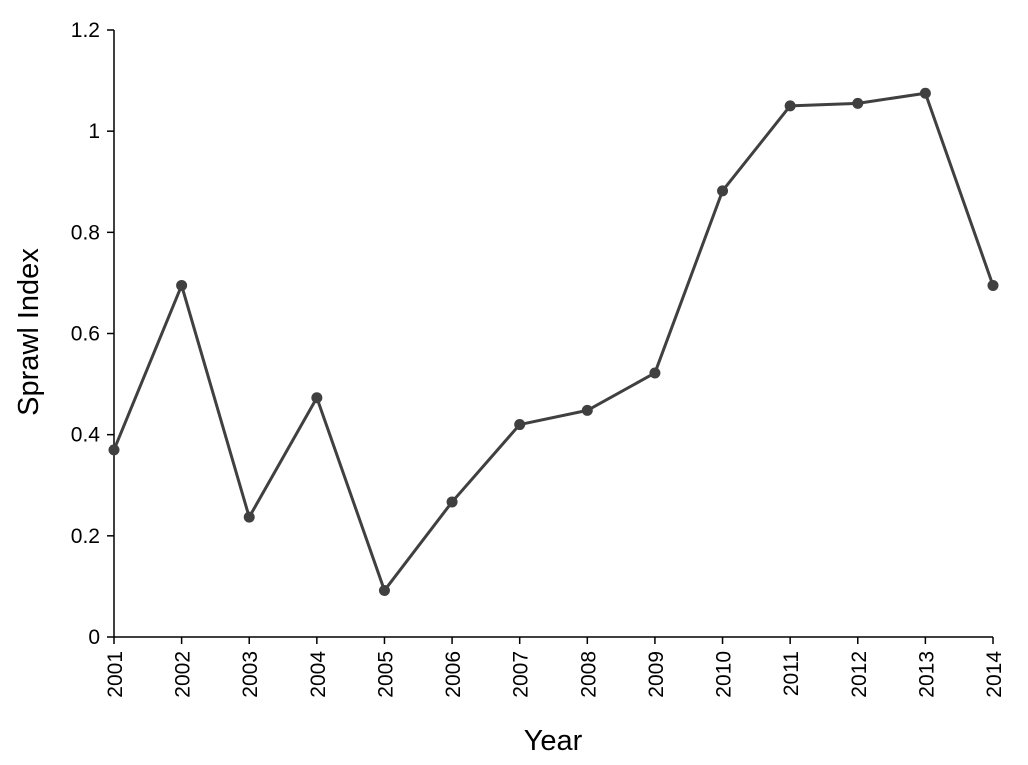 The height and width of the screenshot is (765, 1028). I want to click on data-point-2007, so click(520, 425).